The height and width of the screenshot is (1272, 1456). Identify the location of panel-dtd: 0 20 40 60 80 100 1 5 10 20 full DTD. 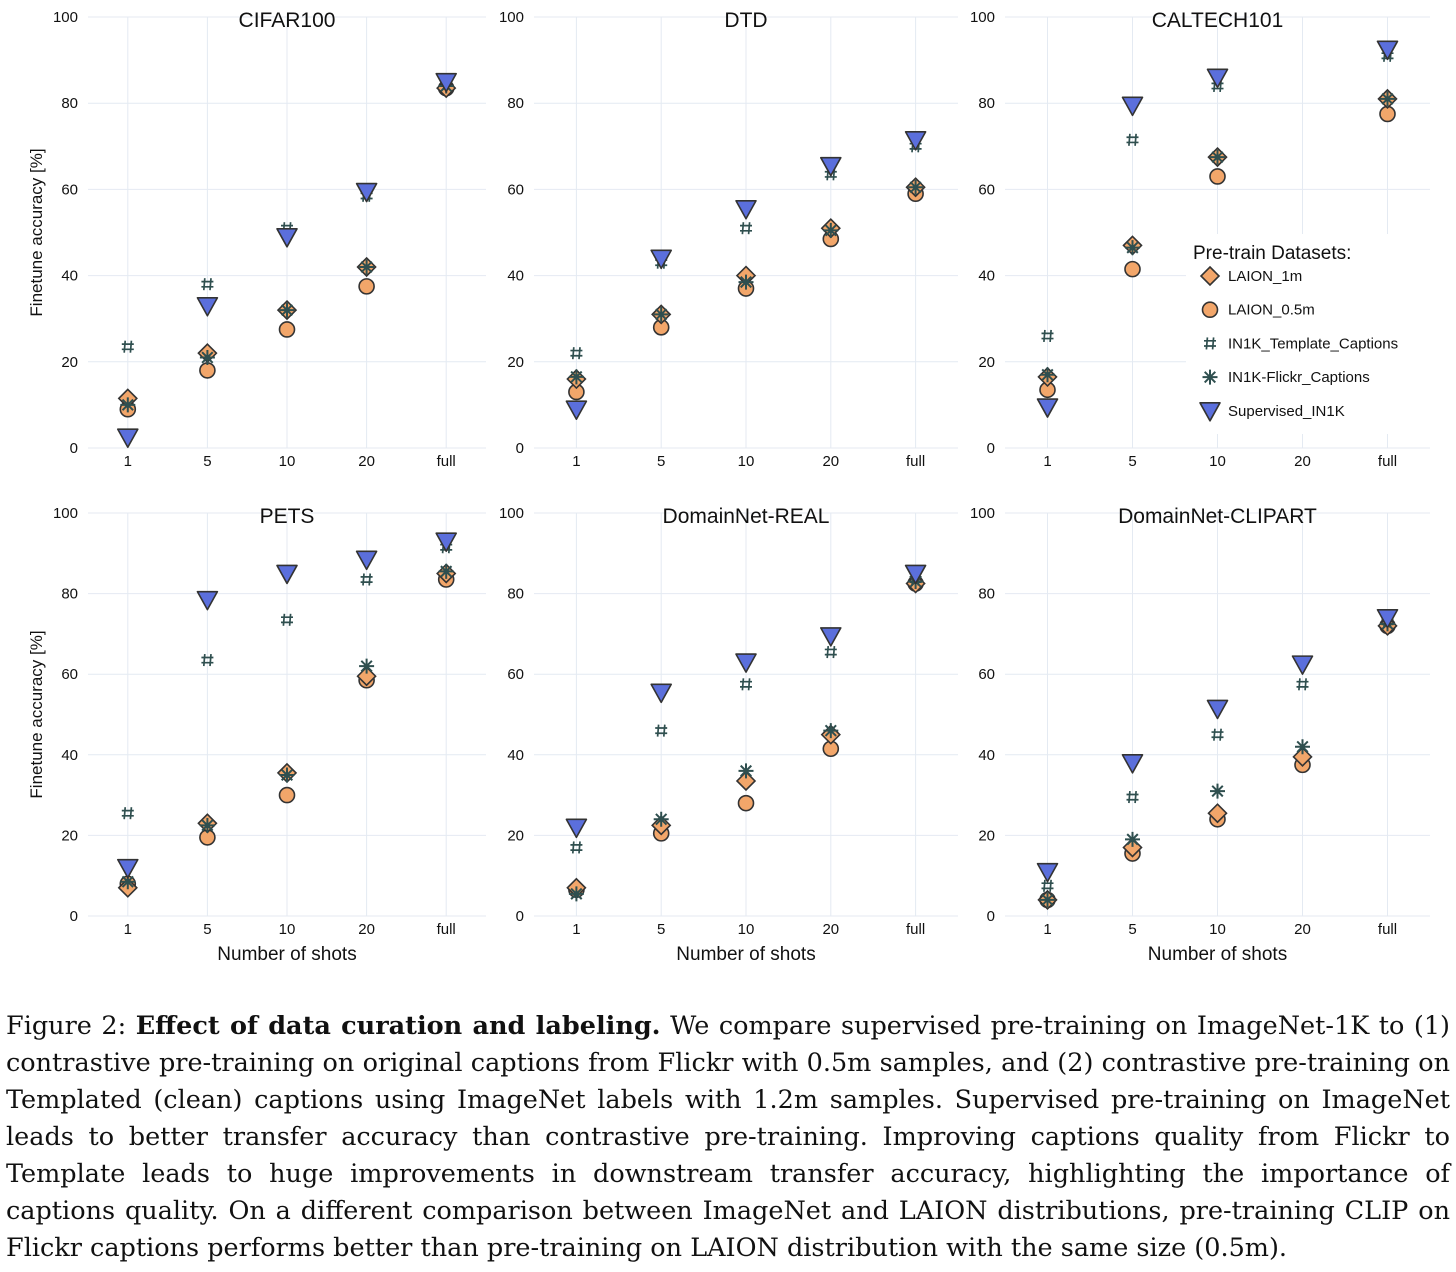
(728, 239).